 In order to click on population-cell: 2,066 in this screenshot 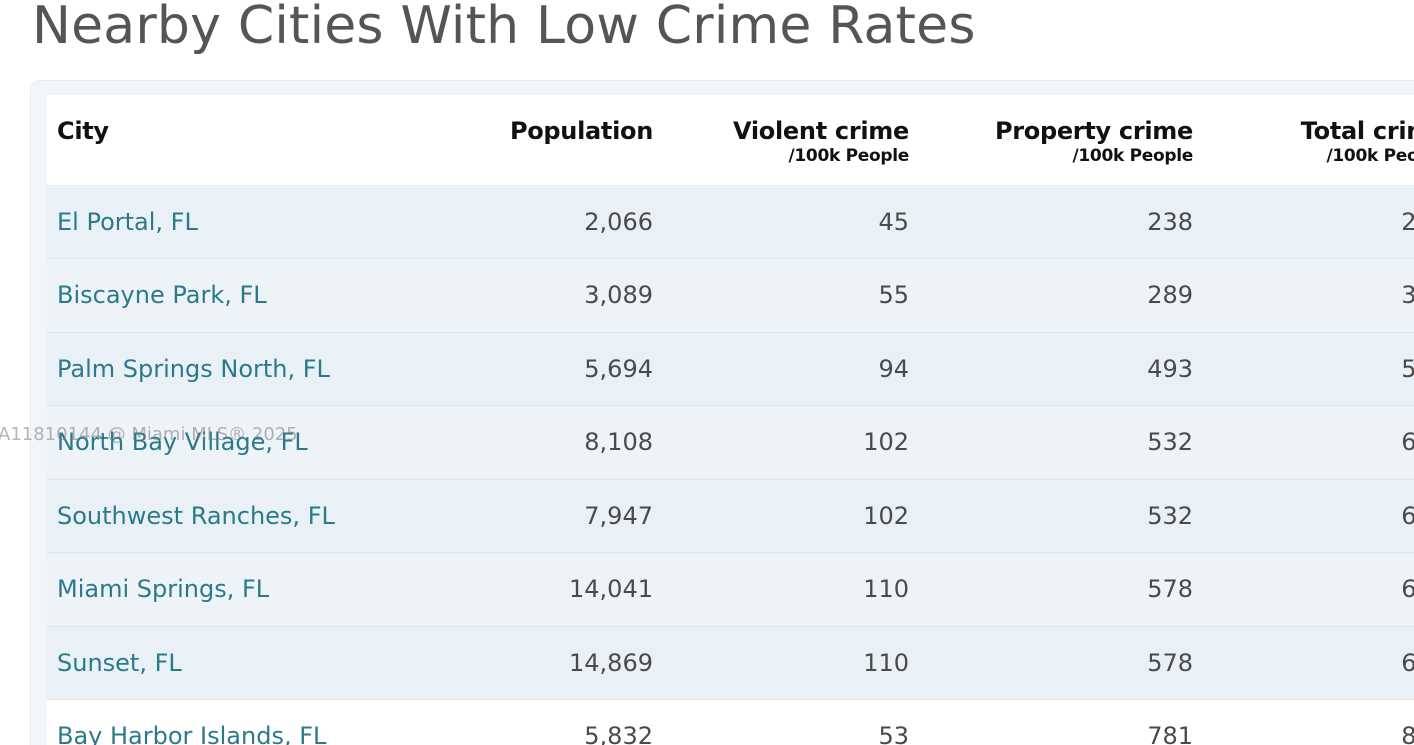, I will do `click(555, 222)`.